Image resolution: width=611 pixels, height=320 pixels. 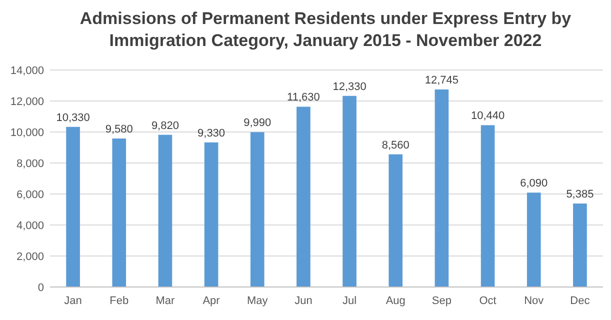 I want to click on x-tick-label: Nov, so click(x=534, y=301).